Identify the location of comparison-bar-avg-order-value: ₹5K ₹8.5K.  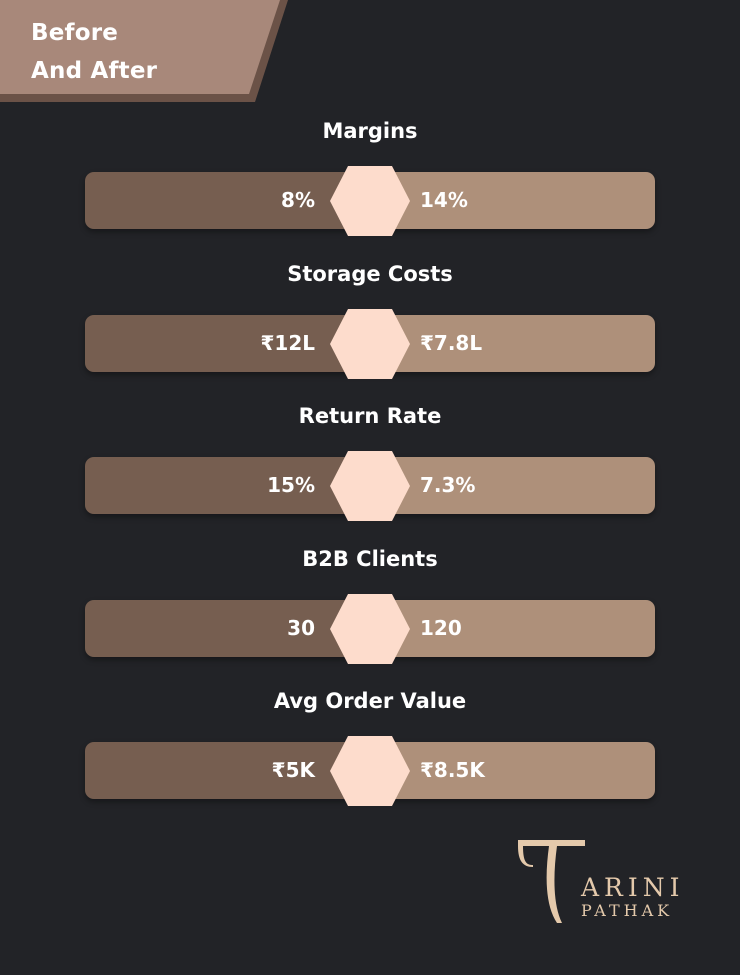
(370, 770).